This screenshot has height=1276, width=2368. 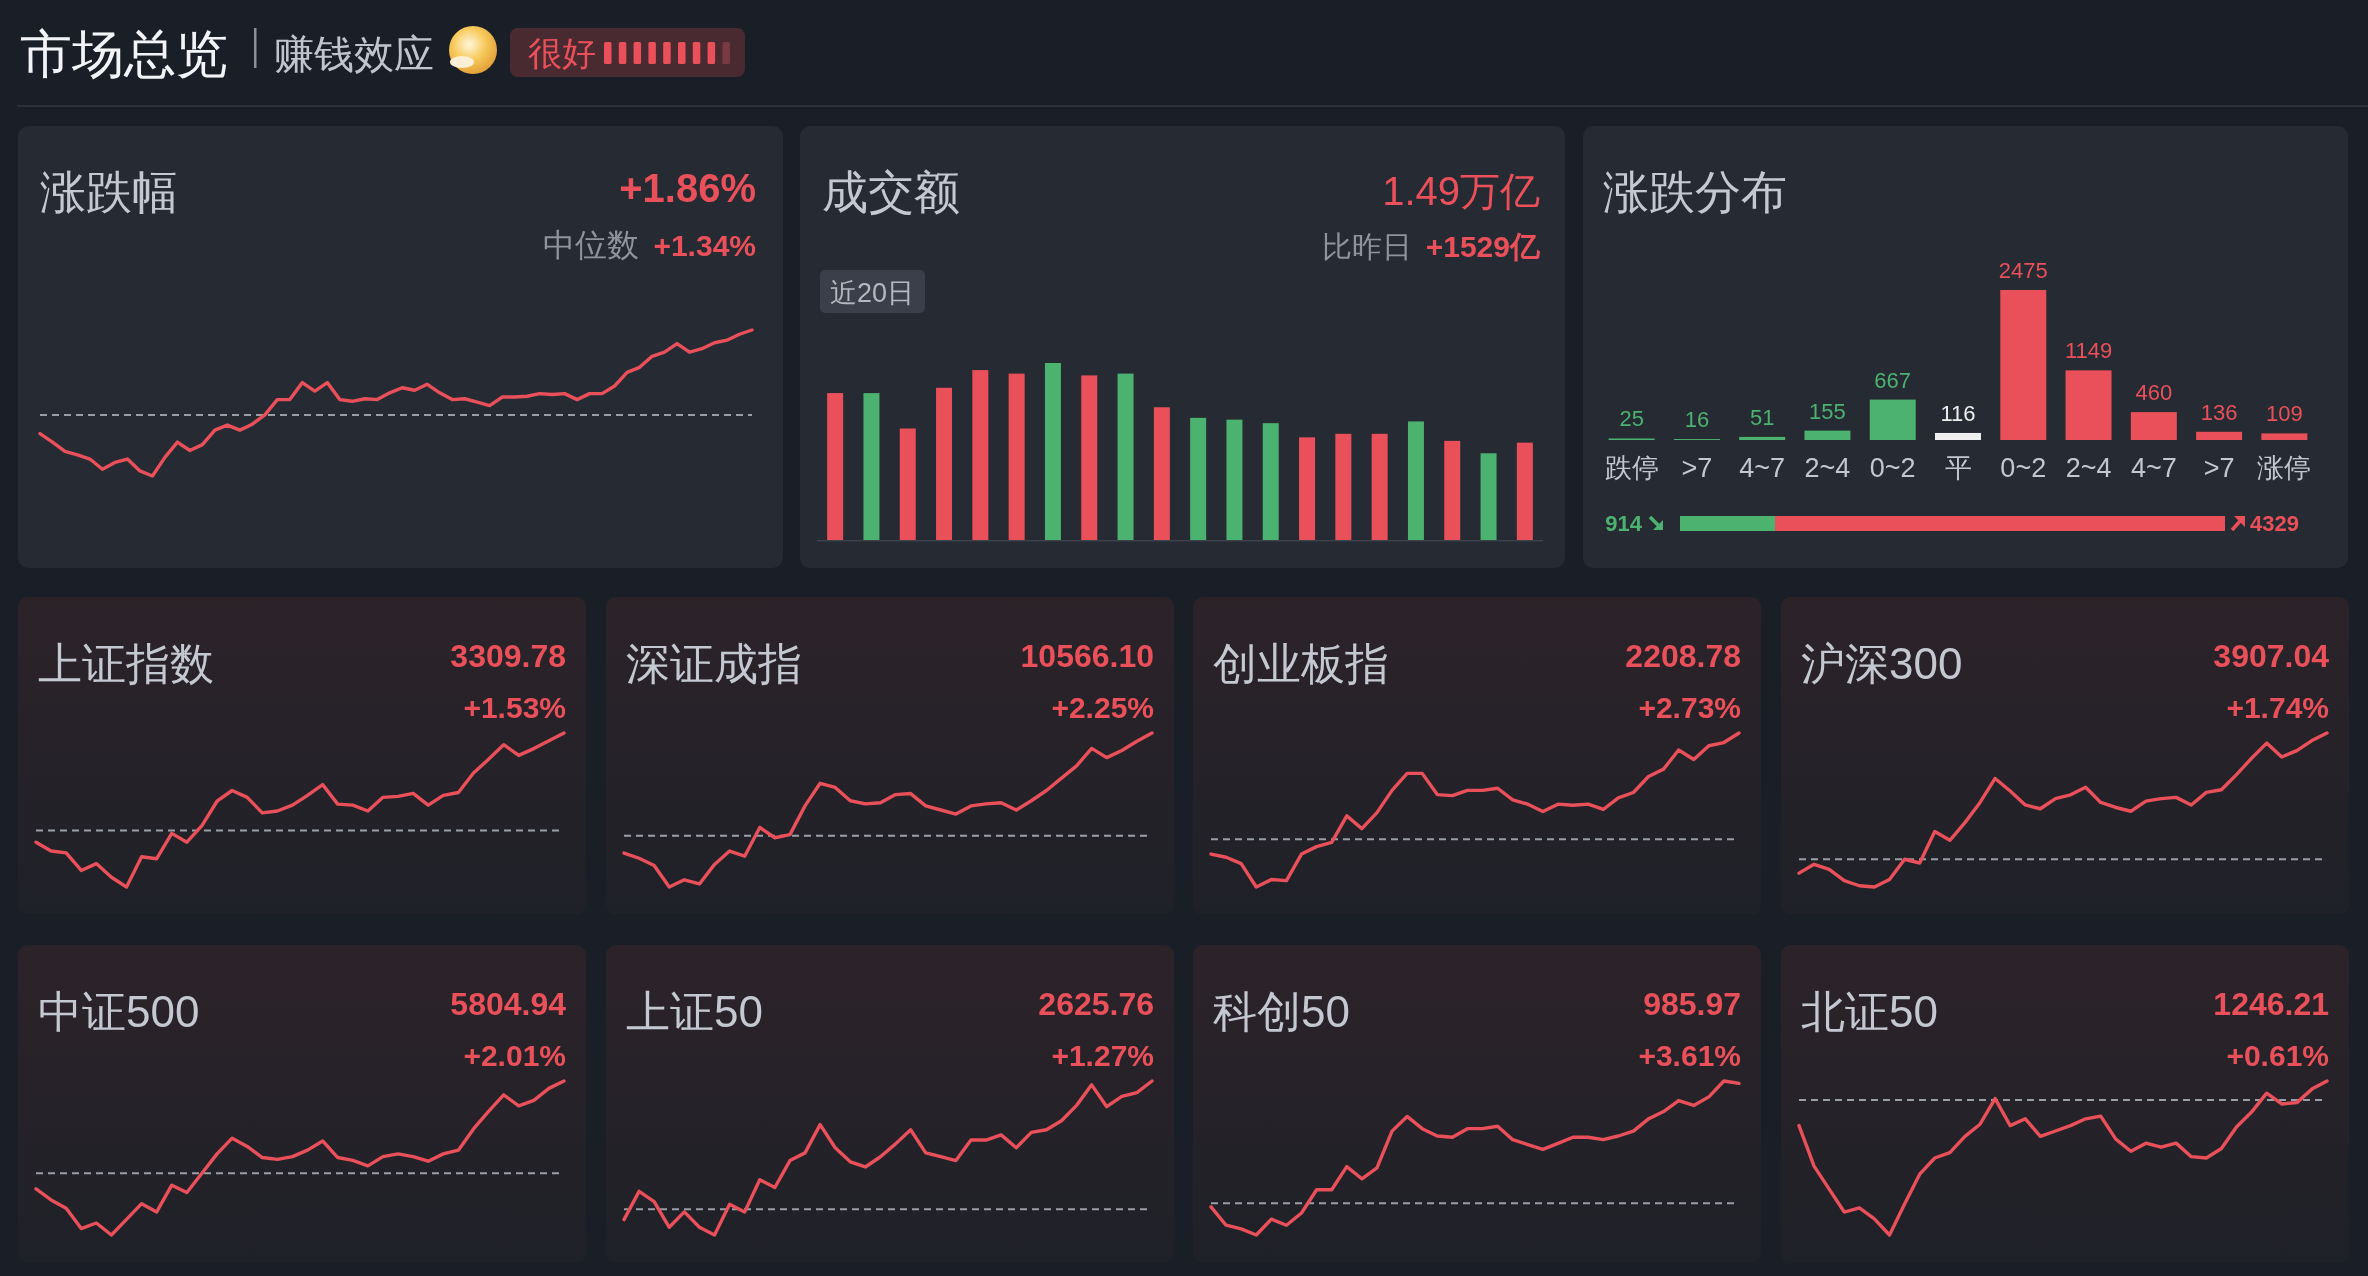 What do you see at coordinates (562, 53) in the screenshot?
I see `text: 很好` at bounding box center [562, 53].